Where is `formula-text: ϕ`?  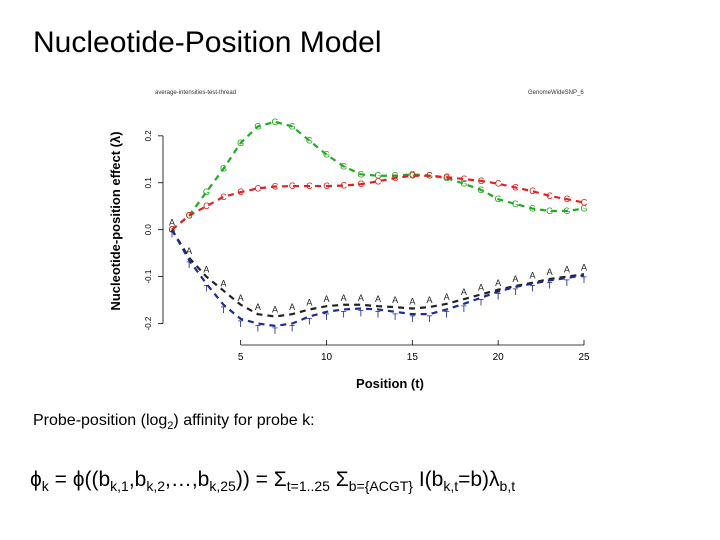 formula-text: ϕ is located at coordinates (36, 479).